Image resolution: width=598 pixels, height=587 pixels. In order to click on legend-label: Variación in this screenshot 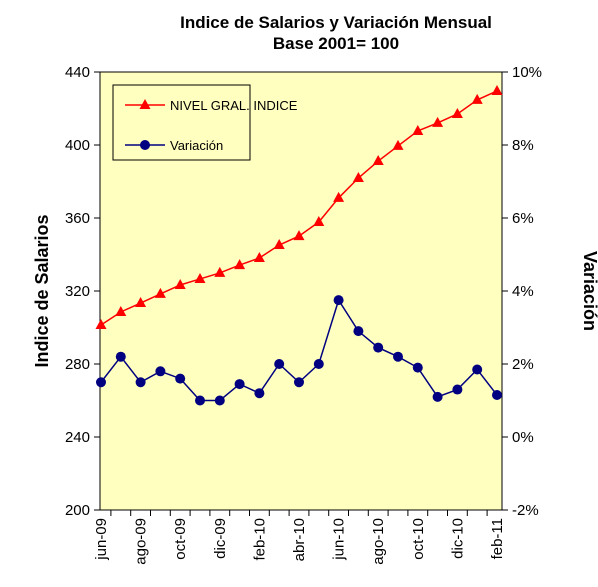, I will do `click(196, 145)`.